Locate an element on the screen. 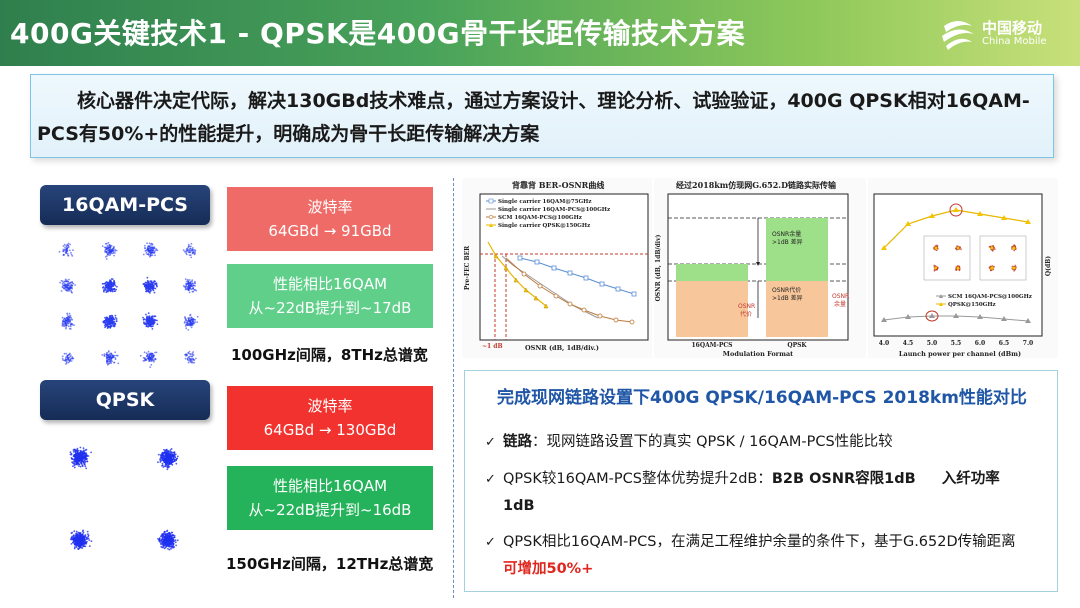 Image resolution: width=1080 pixels, height=608 pixels. ber-osnr-plot: 背靠背 BER-OSNR曲线 Single carrie is located at coordinates (557, 268).